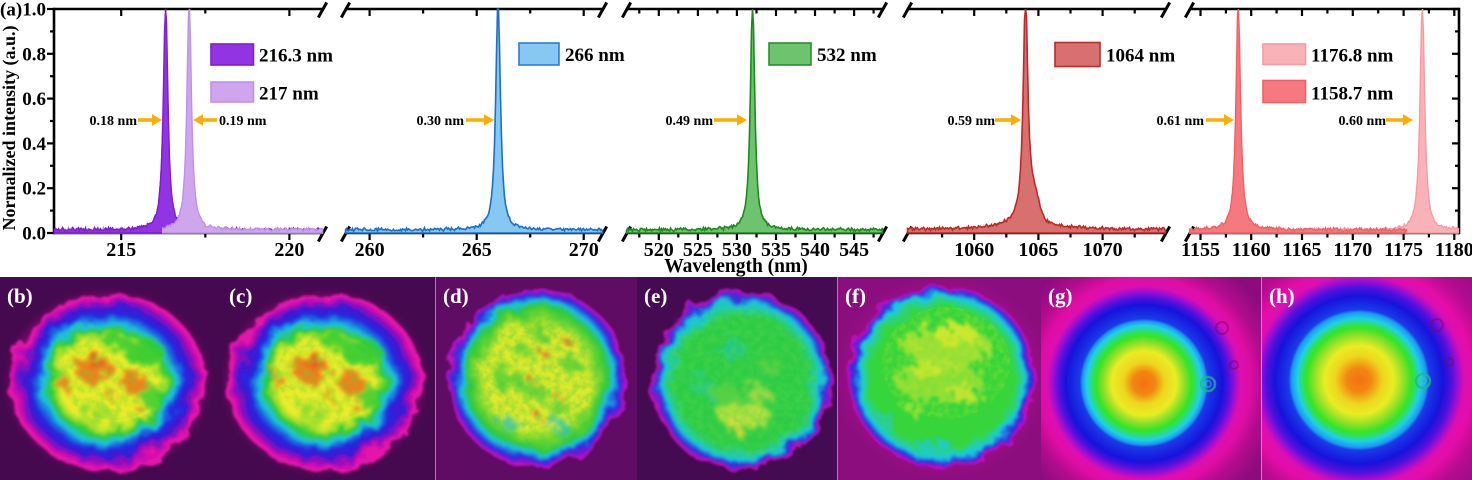  What do you see at coordinates (1251, 250) in the screenshot?
I see `svg-text: 1160` at bounding box center [1251, 250].